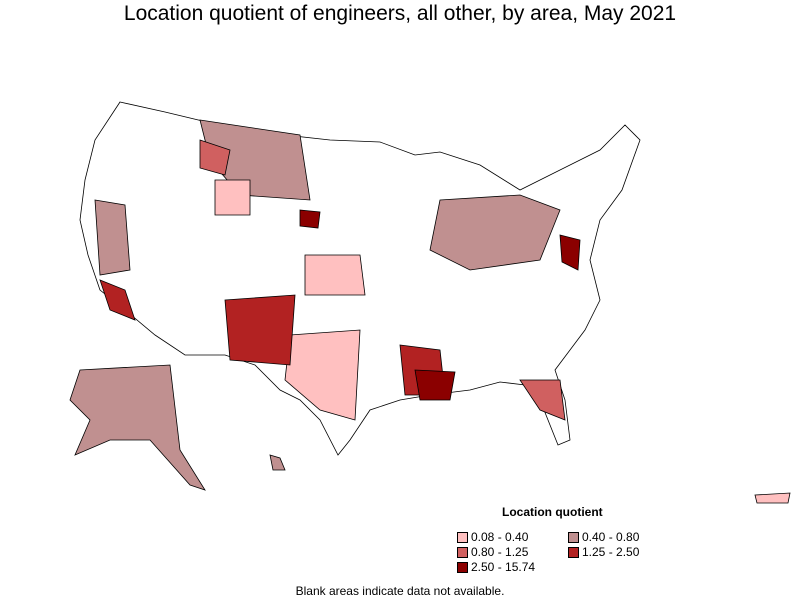 The height and width of the screenshot is (600, 800). What do you see at coordinates (772, 498) in the screenshot?
I see `puerto-rico` at bounding box center [772, 498].